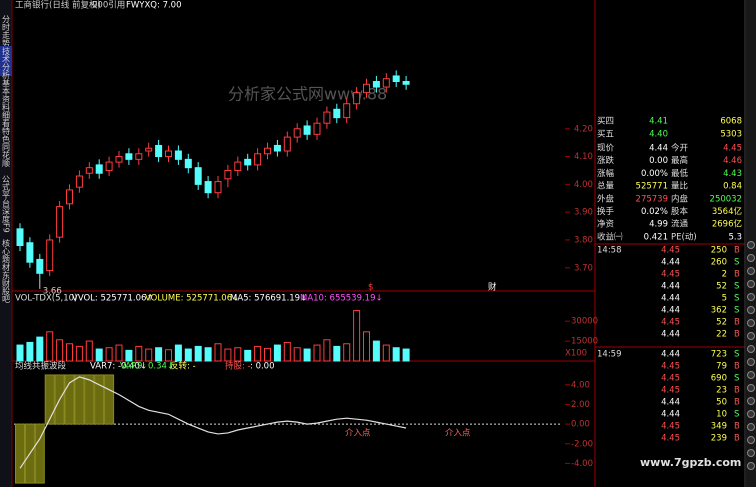 The width and height of the screenshot is (756, 487). What do you see at coordinates (719, 311) in the screenshot?
I see `trade-volume: 362` at bounding box center [719, 311].